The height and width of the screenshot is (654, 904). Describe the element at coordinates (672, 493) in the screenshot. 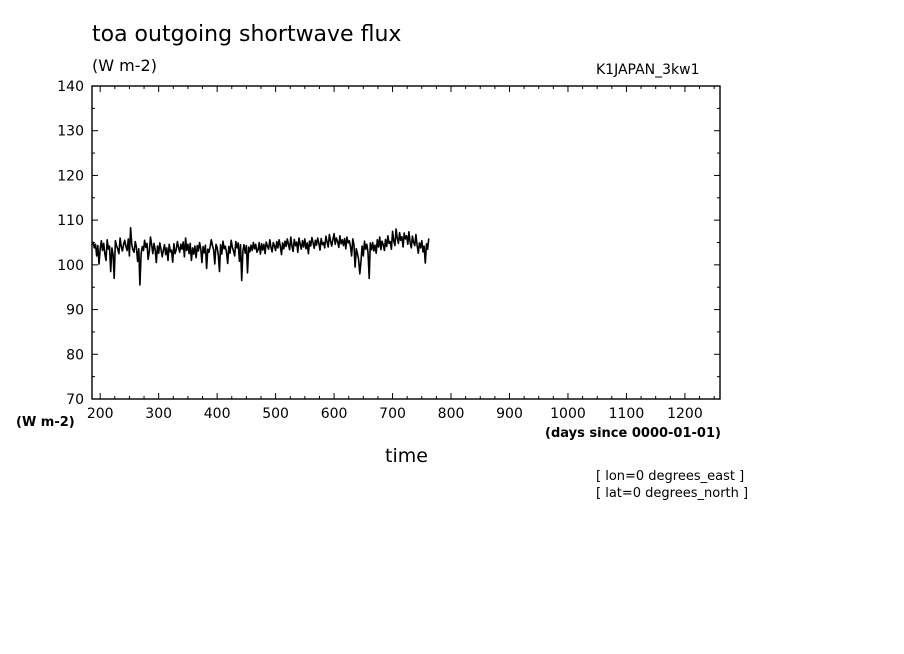

I see `latitude-note: [ lat=0 degrees_north ]` at that location.